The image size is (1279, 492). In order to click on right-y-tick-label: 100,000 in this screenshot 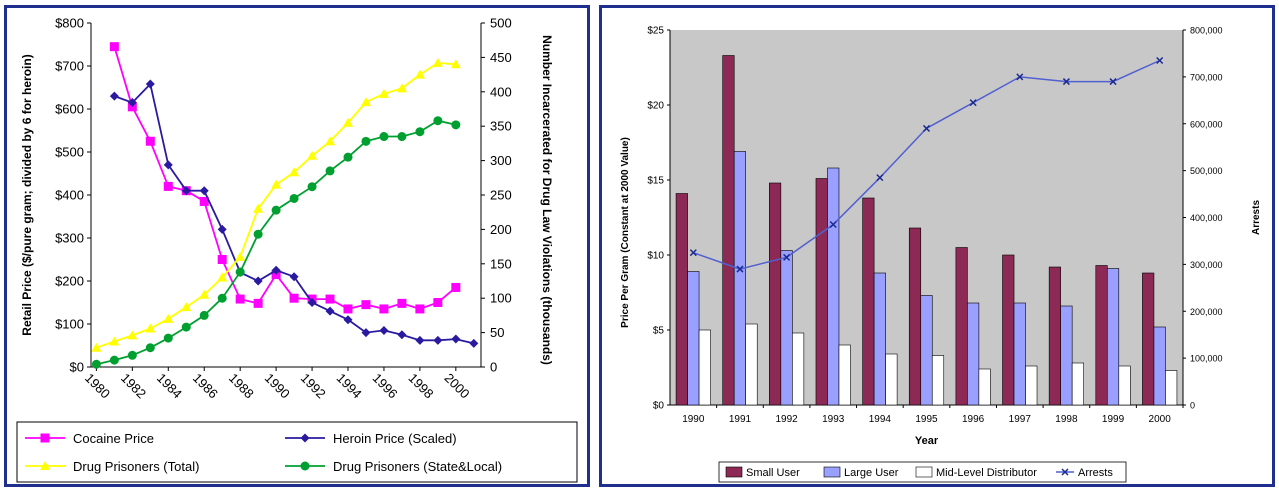, I will do `click(1206, 359)`.